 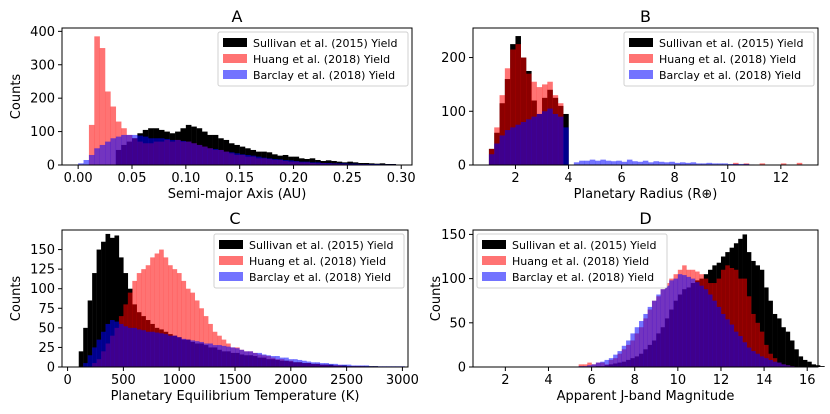 What do you see at coordinates (678, 380) in the screenshot?
I see `x-tick-label: 10` at bounding box center [678, 380].